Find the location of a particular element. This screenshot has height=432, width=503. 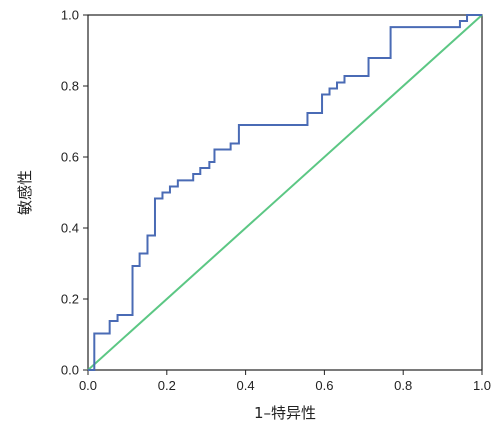

y-tick-label: 0.4 is located at coordinates (70, 228).